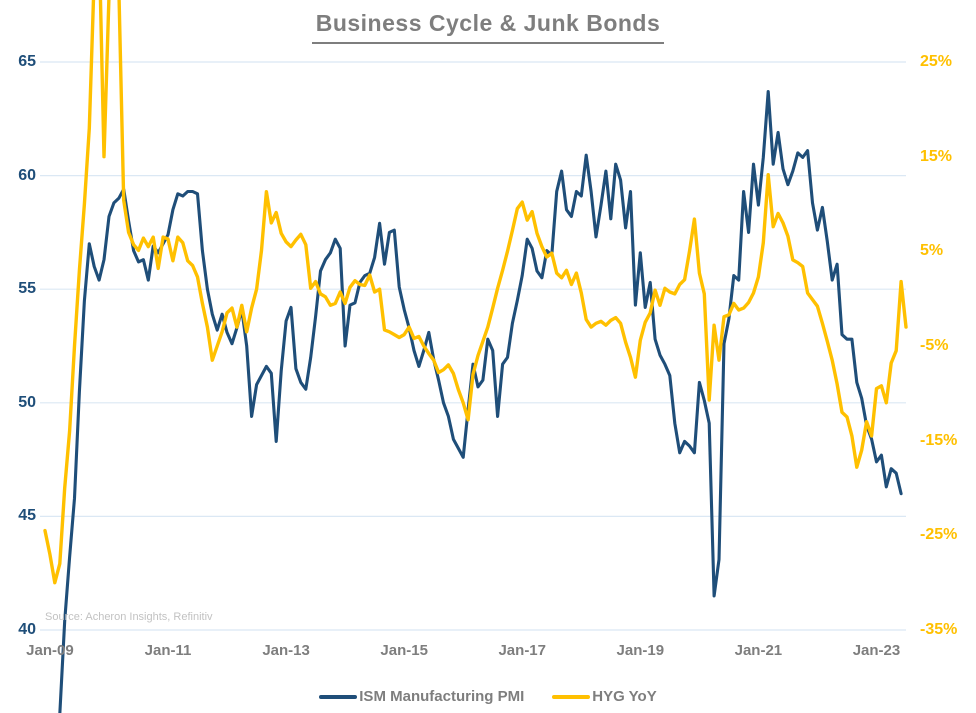  What do you see at coordinates (27, 629) in the screenshot?
I see `y-axis-label-left: 40` at bounding box center [27, 629].